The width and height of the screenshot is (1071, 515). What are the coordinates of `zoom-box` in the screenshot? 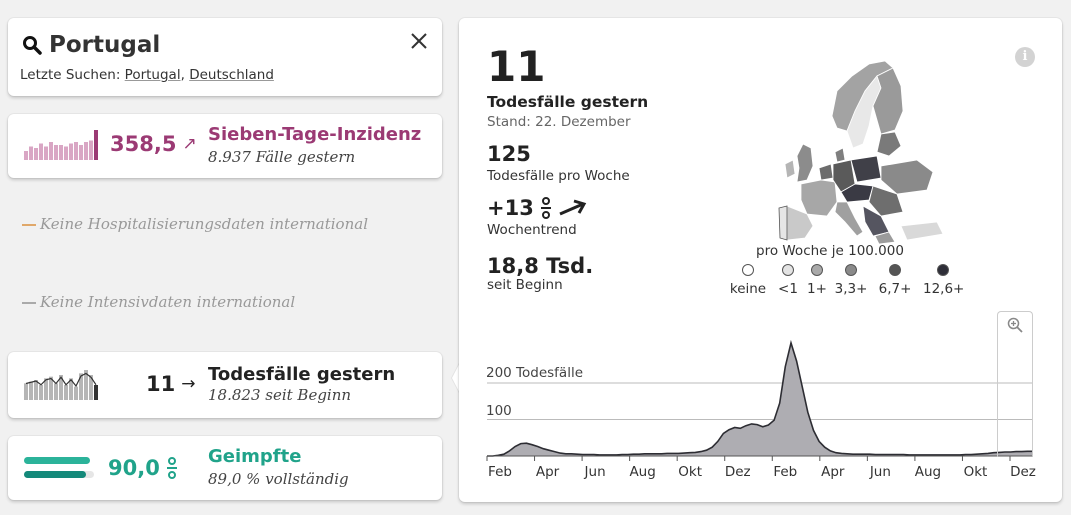 It's located at (1015, 384).